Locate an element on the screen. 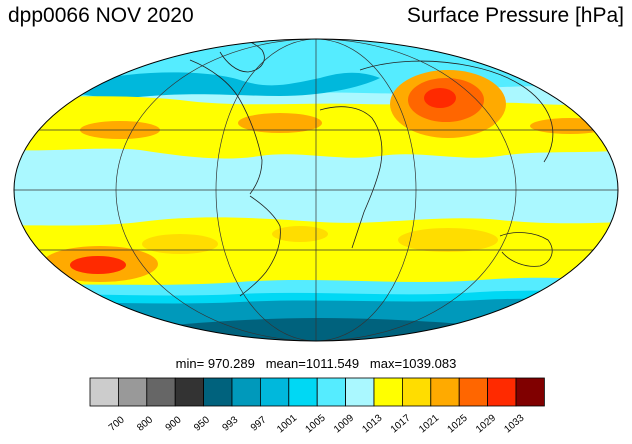 Image resolution: width=632 pixels, height=444 pixels. colorbar-tick-label: 700 is located at coordinates (117, 423).